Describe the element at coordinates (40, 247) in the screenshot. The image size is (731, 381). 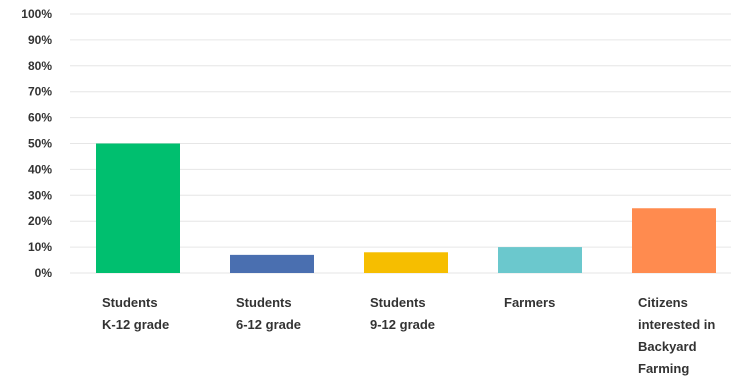
I see `y-tick-label: 10%` at that location.